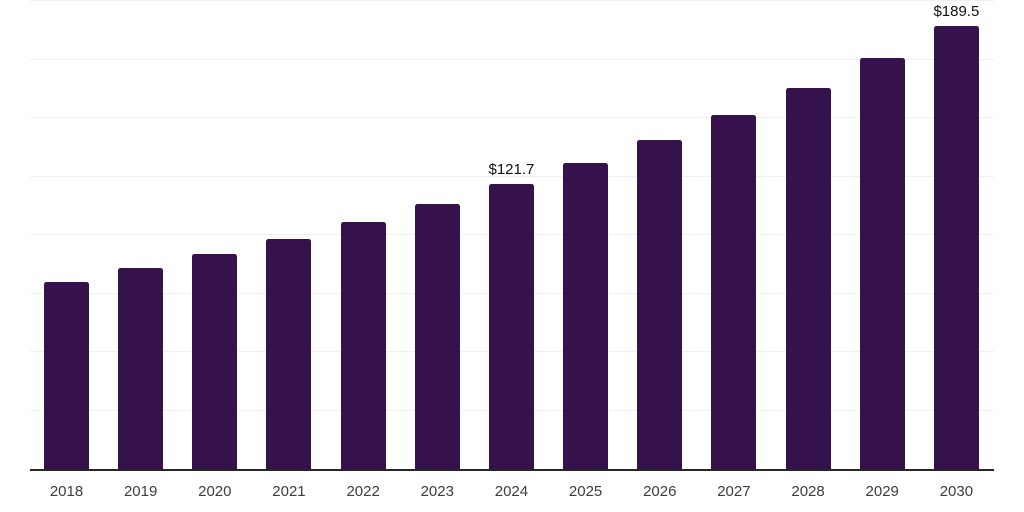  I want to click on bar-column-2020, so click(215, 361).